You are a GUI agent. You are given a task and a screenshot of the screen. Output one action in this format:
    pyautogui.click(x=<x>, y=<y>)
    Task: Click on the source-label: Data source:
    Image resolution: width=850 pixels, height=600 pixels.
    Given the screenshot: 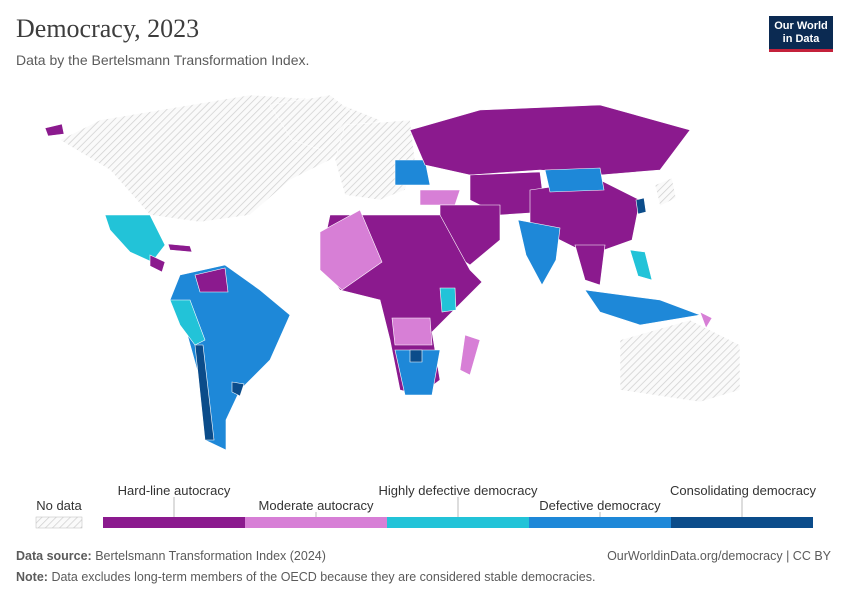 What is the action you would take?
    pyautogui.click(x=54, y=556)
    